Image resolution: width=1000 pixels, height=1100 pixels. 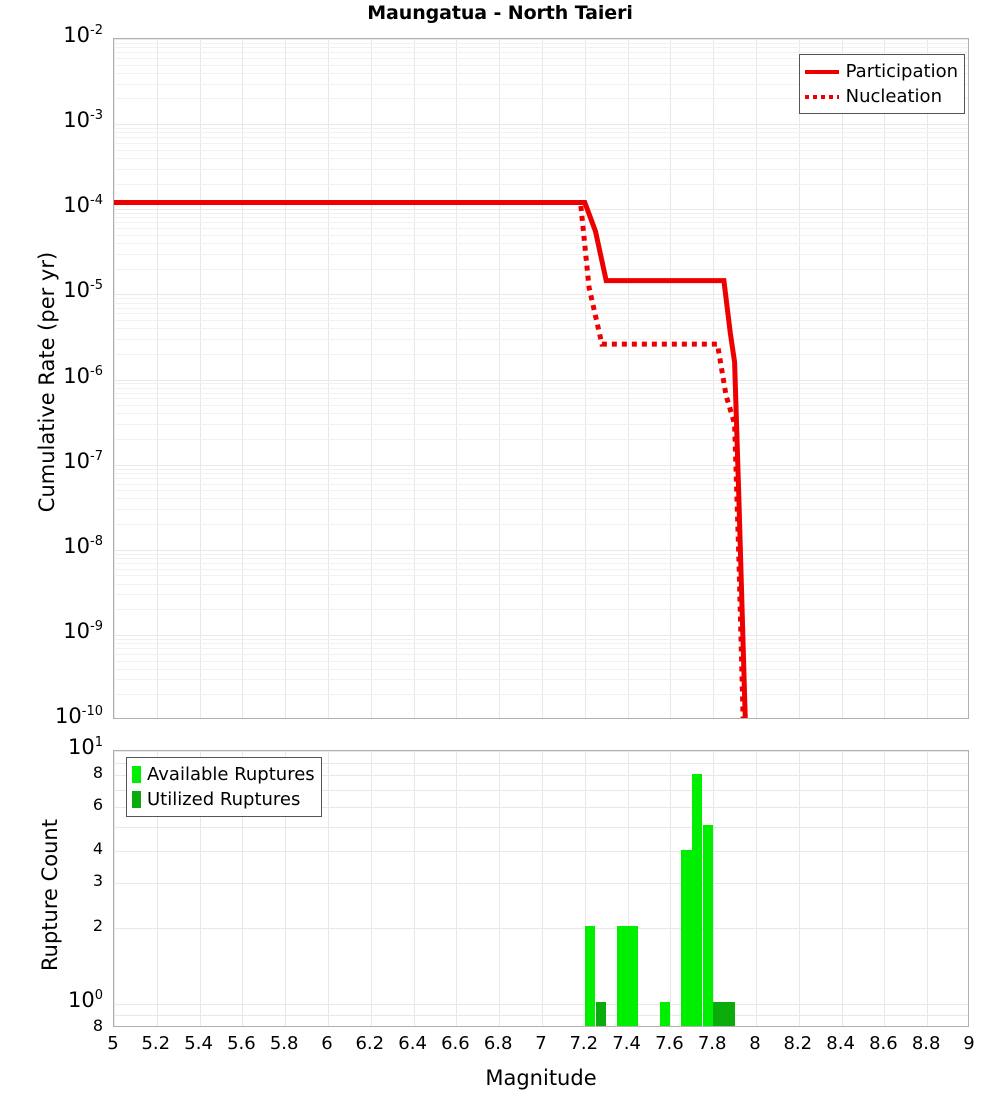 What do you see at coordinates (83, 205) in the screenshot?
I see `y-tick-label: 10⁻⁴` at bounding box center [83, 205].